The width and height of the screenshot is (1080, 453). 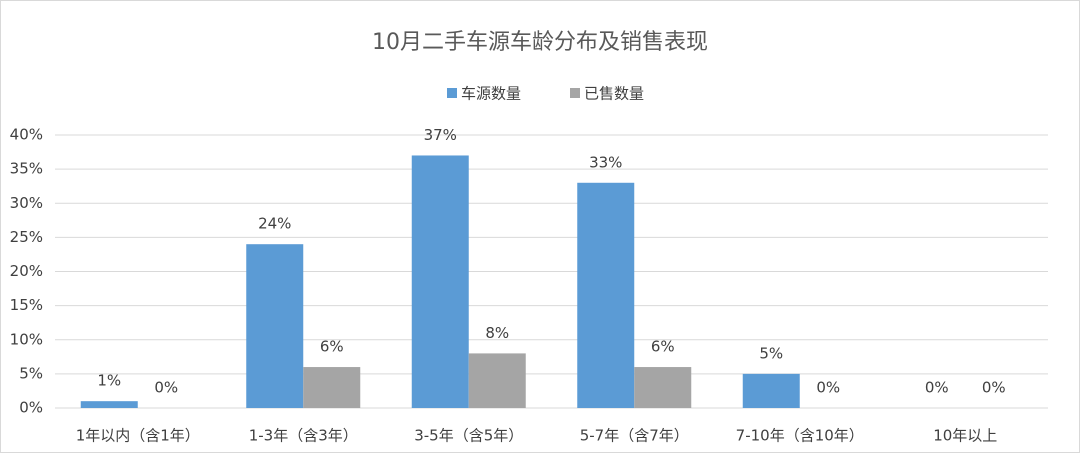 I want to click on x-tick-label: 10年以上, so click(x=965, y=436).